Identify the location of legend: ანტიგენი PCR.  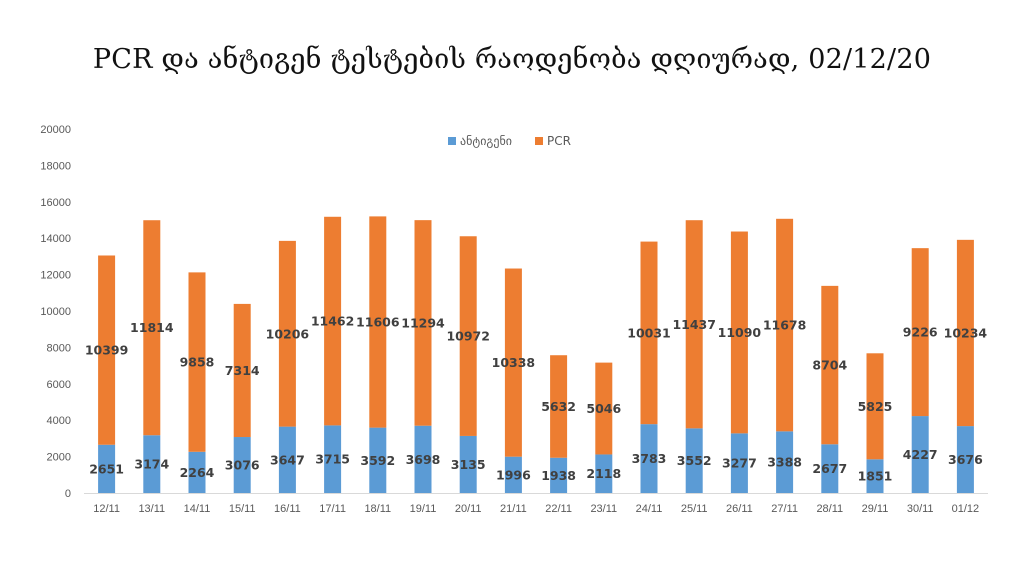
(509, 141).